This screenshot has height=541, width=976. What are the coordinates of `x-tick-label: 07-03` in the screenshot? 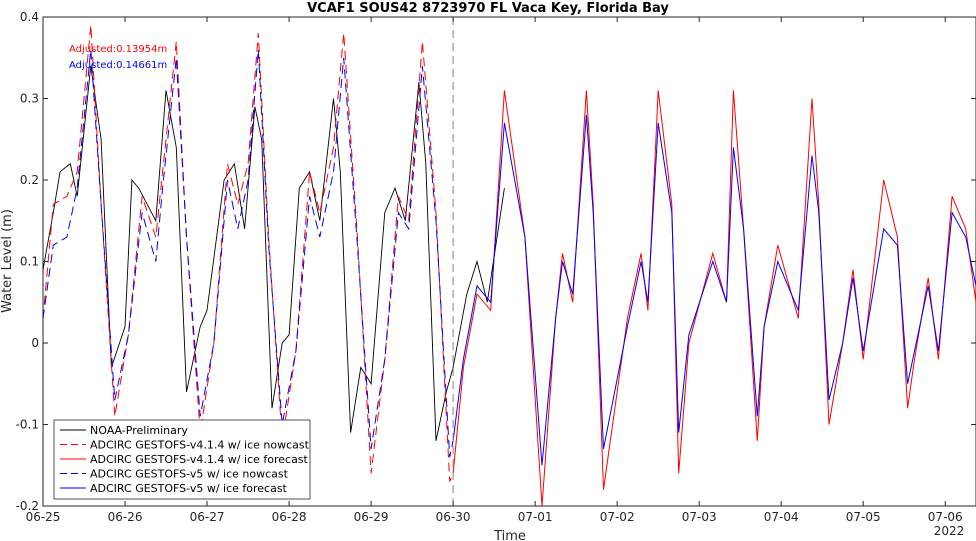 It's located at (699, 517).